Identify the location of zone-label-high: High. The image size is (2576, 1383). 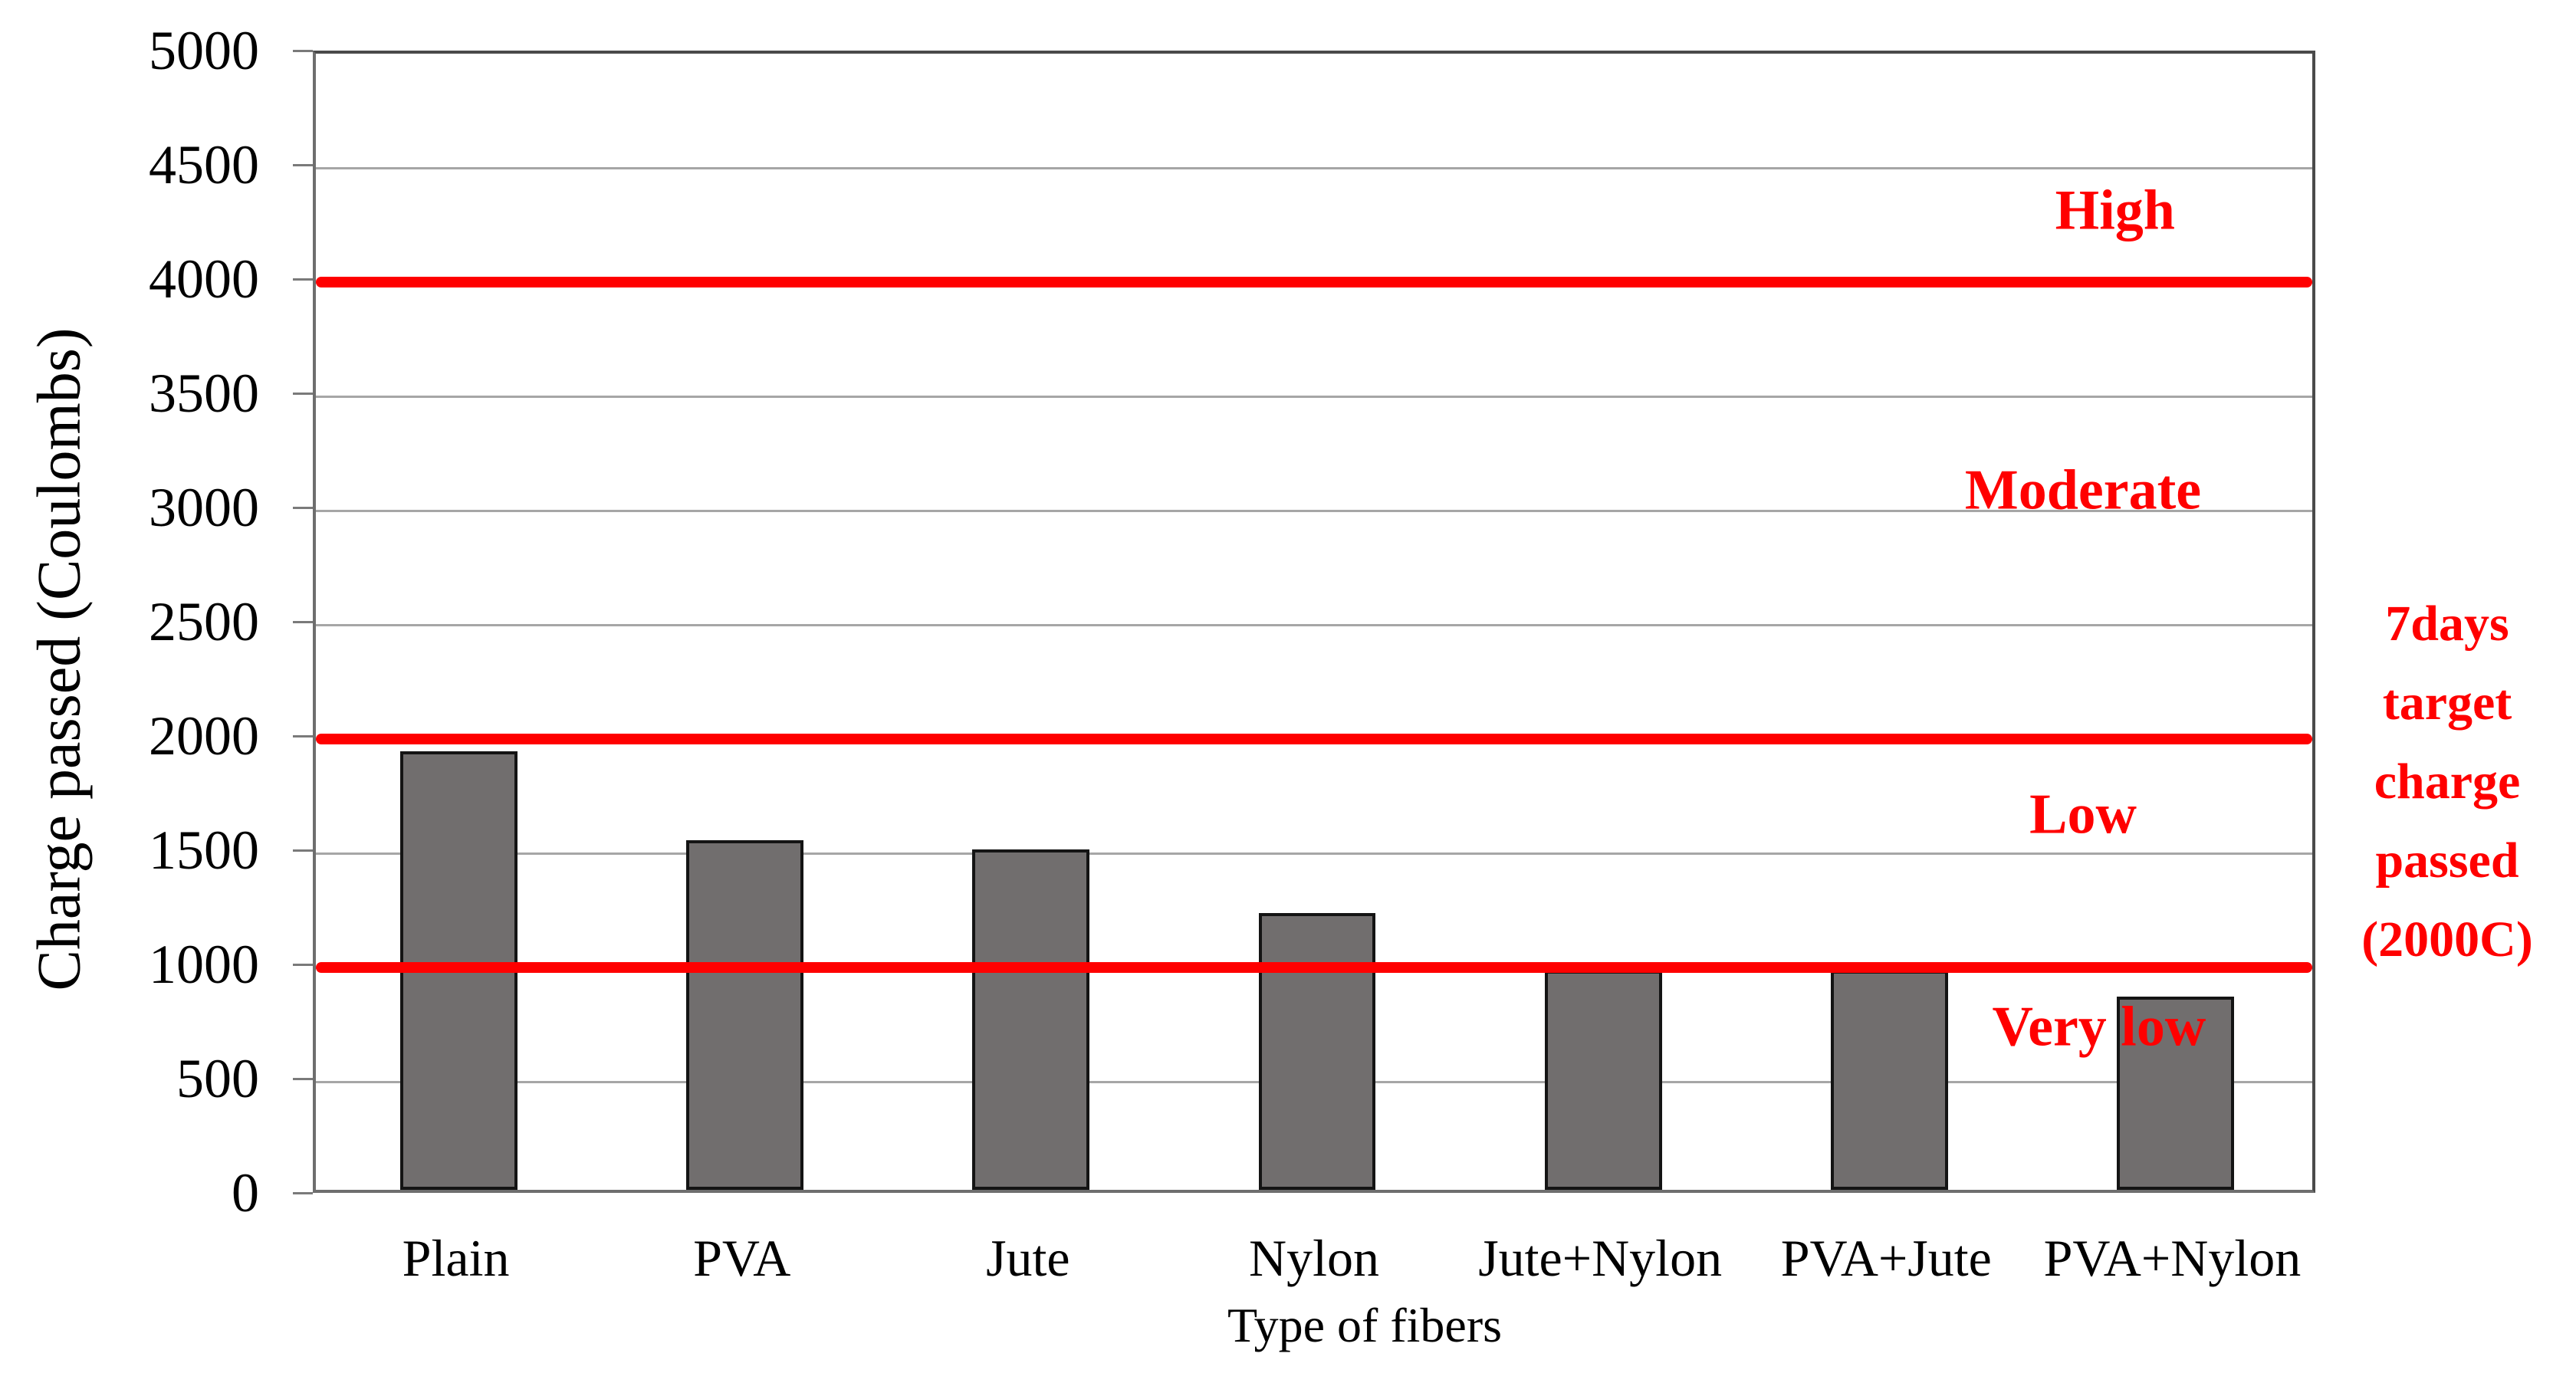
(2115, 210).